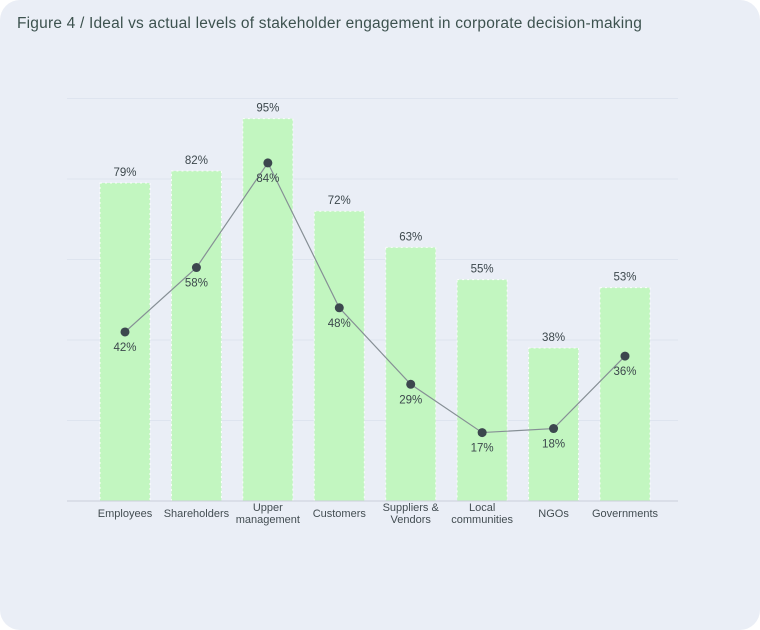  I want to click on point-suppliers-vendors, so click(411, 384).